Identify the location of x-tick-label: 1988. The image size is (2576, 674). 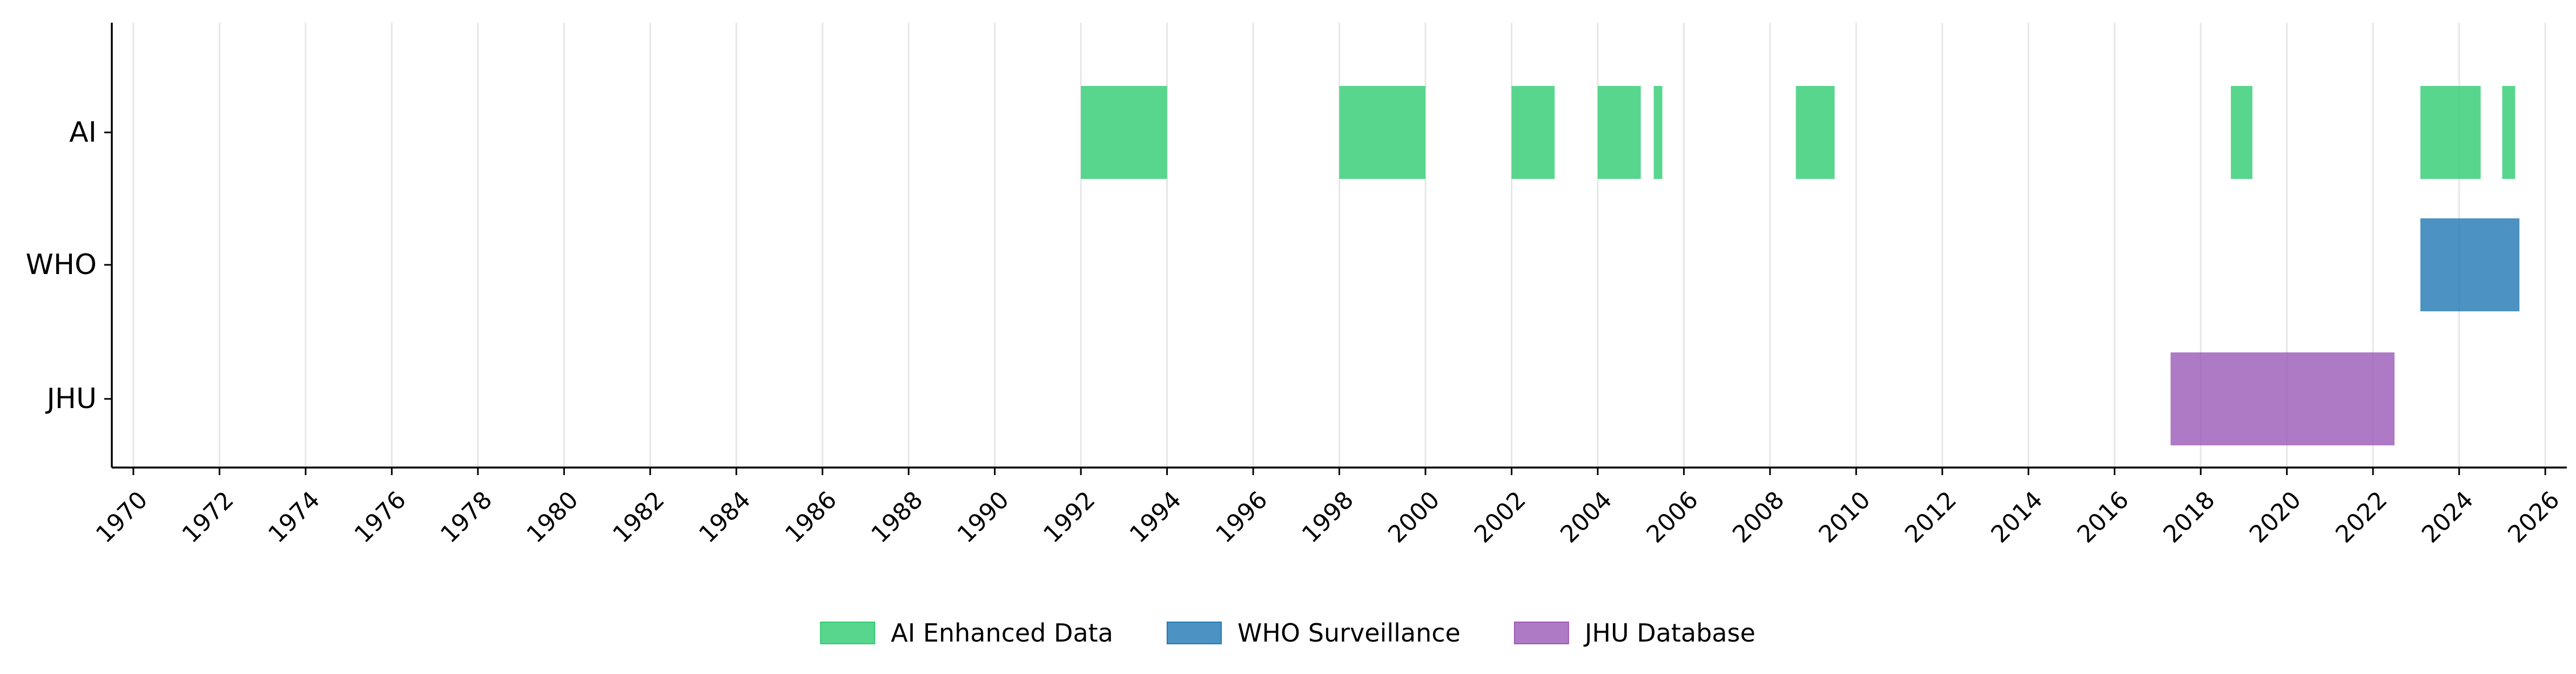
(897, 517).